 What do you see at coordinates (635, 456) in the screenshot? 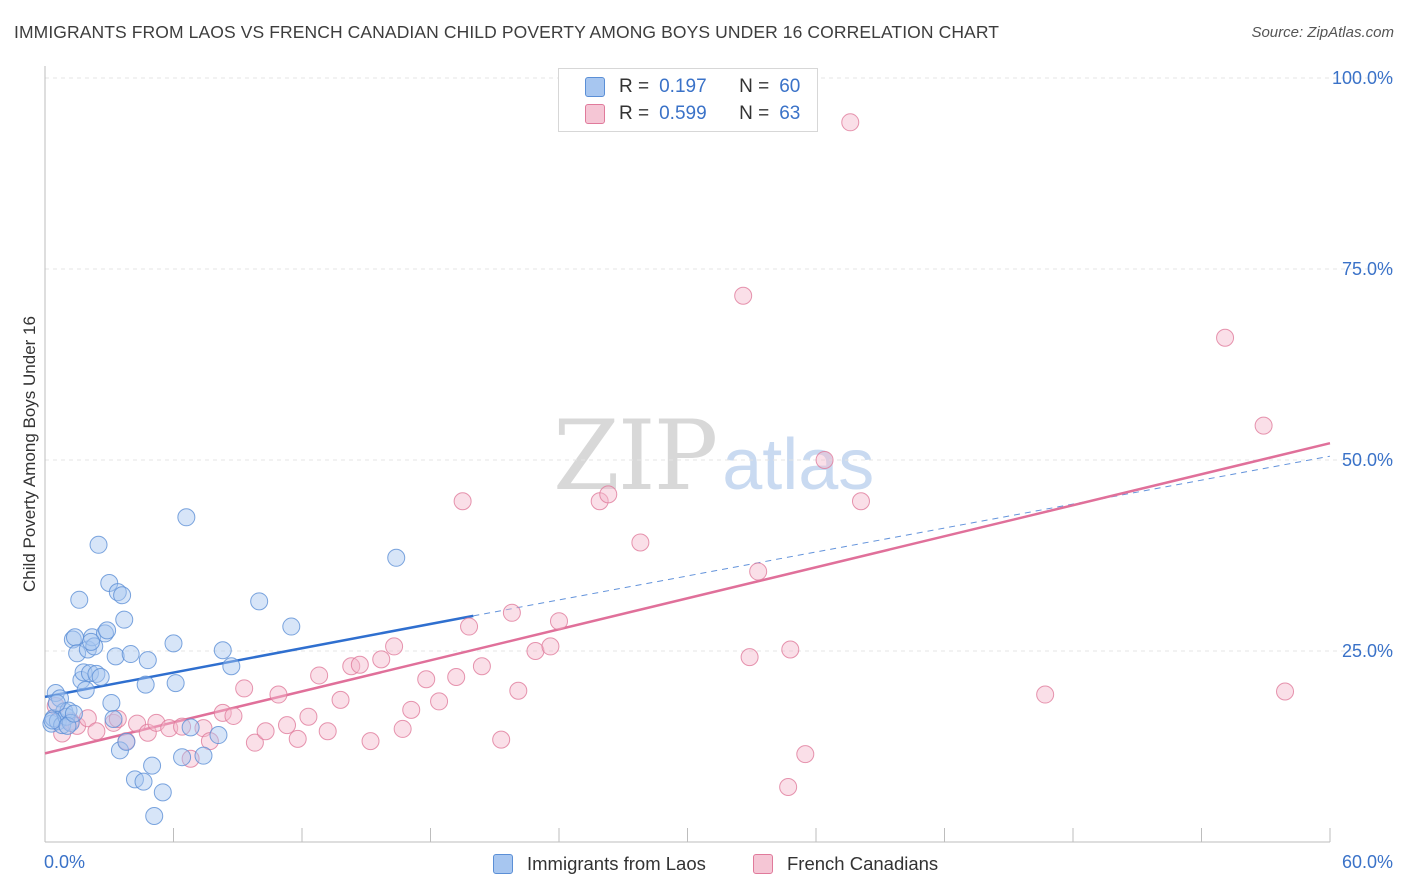
I see `watermark-zip: ZIP` at bounding box center [635, 456].